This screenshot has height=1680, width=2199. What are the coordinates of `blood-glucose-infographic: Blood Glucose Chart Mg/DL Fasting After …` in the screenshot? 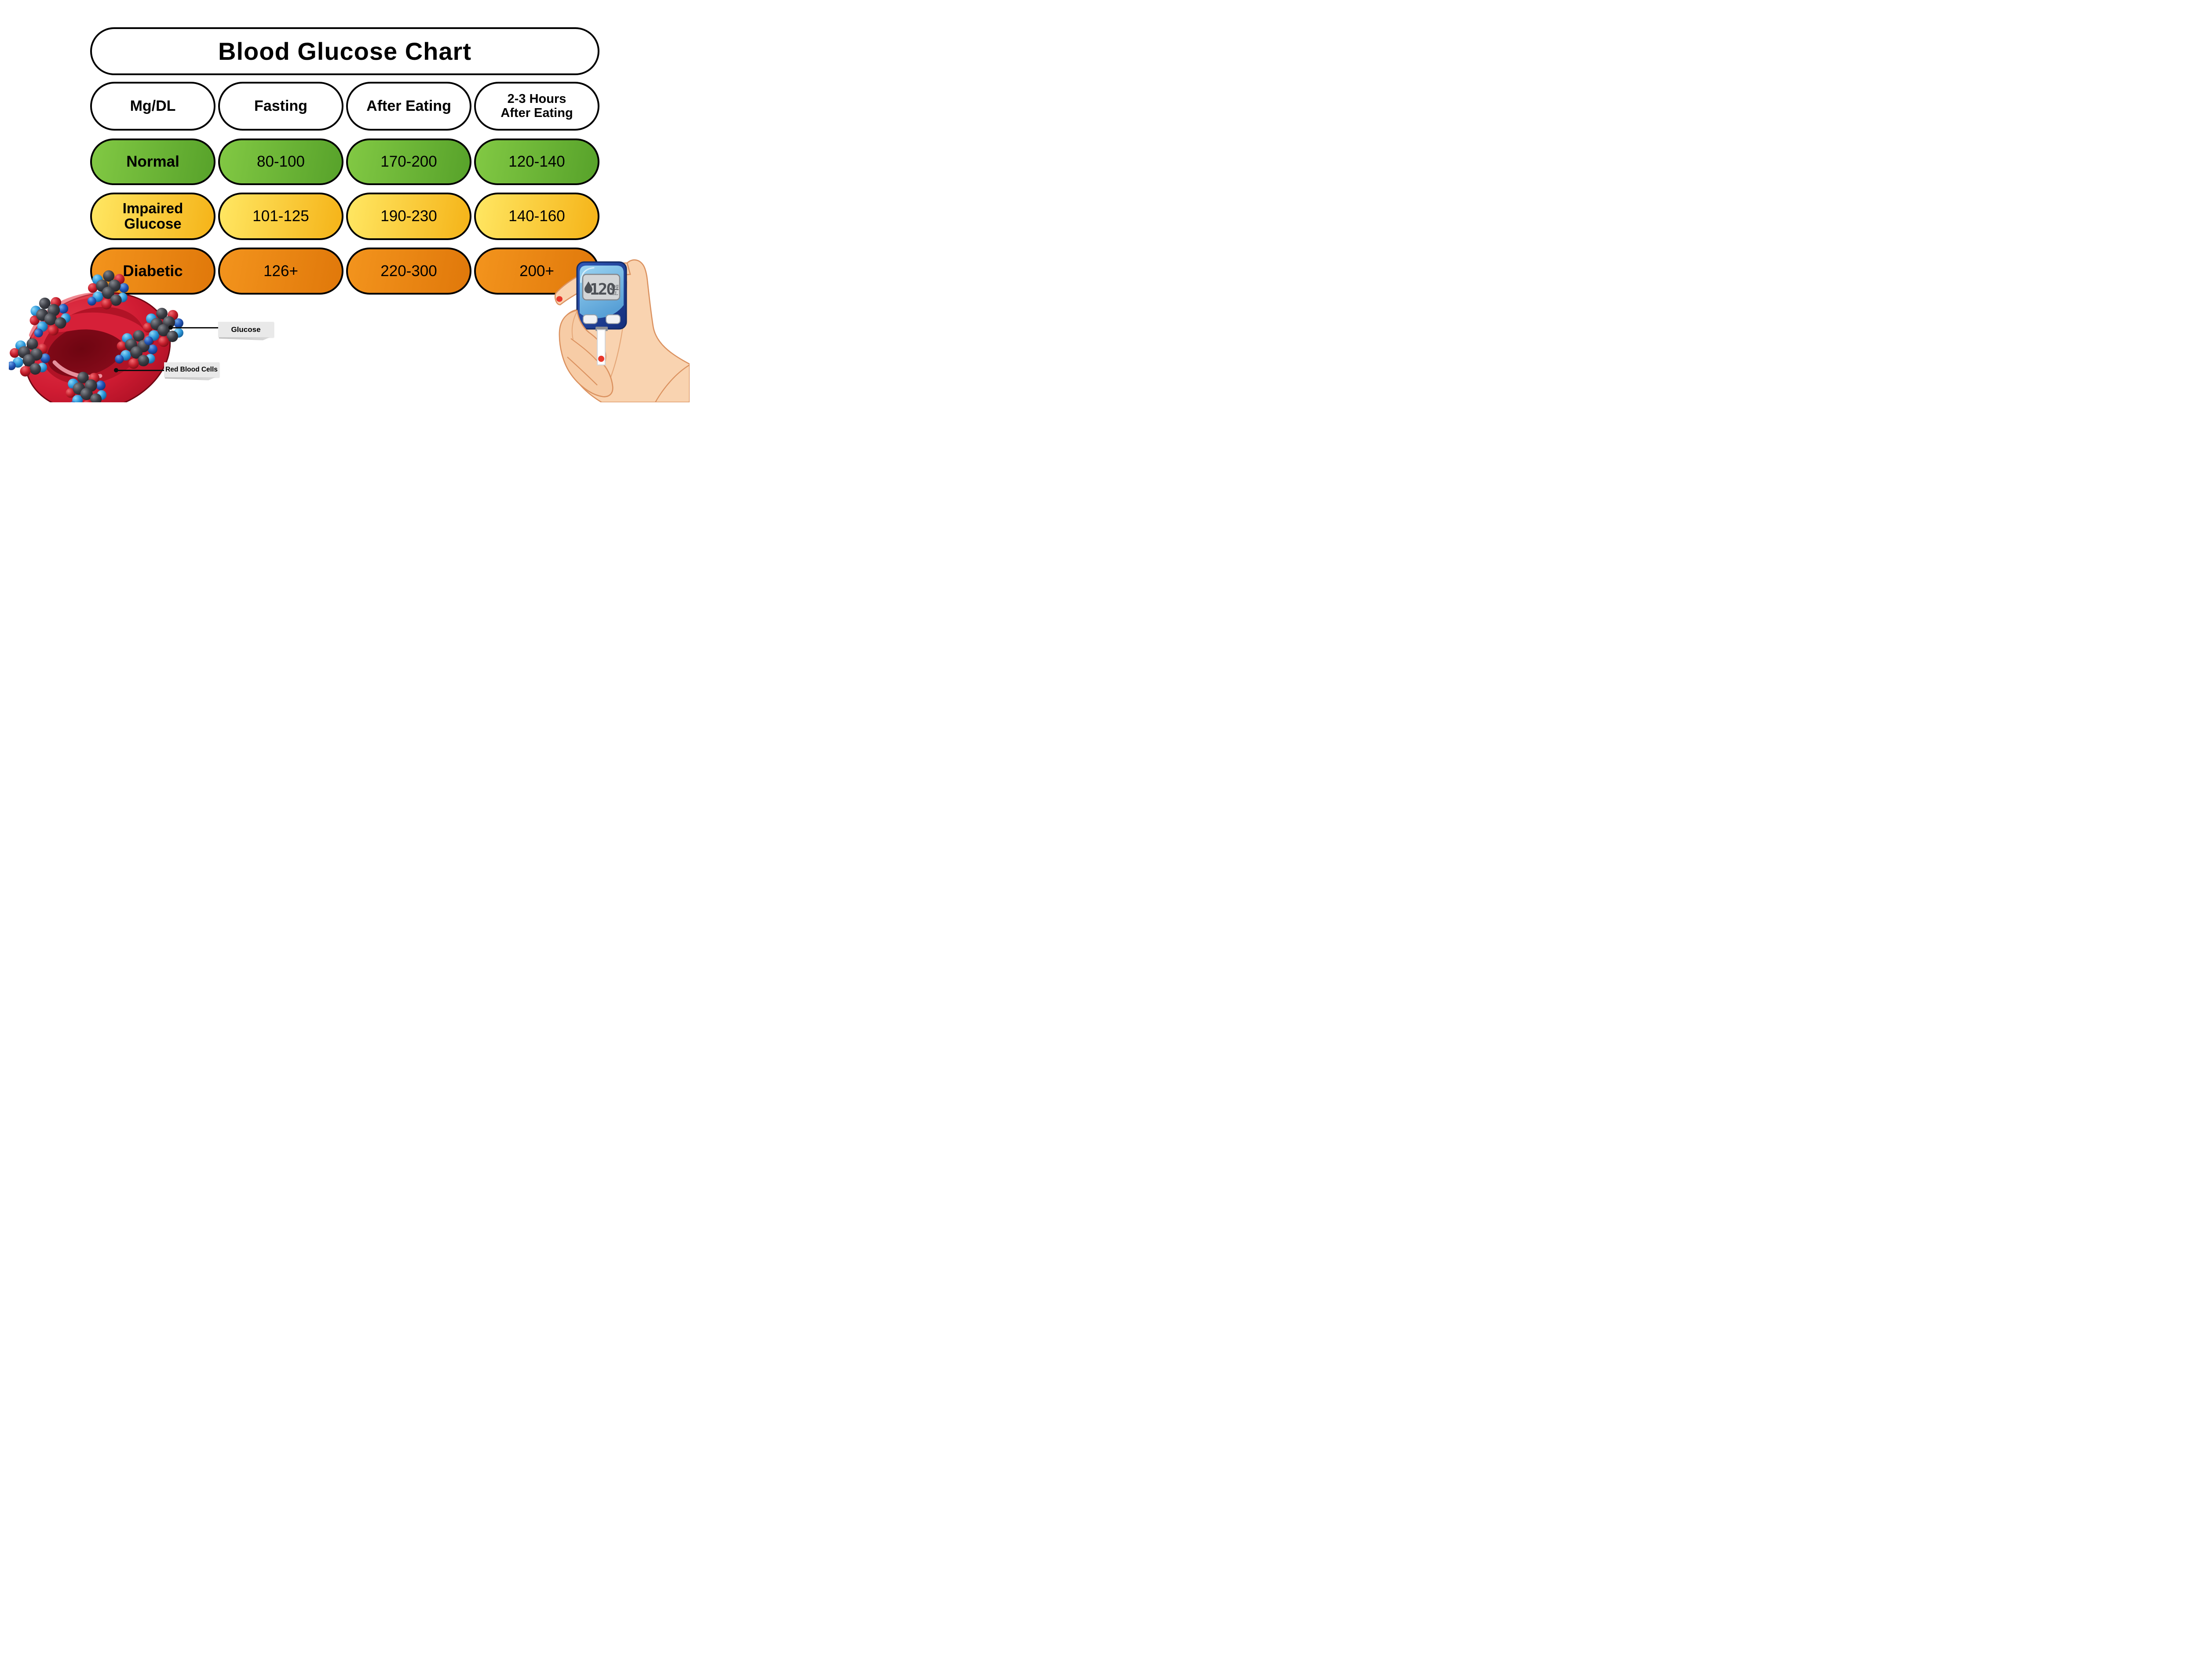 It's located at (345, 201).